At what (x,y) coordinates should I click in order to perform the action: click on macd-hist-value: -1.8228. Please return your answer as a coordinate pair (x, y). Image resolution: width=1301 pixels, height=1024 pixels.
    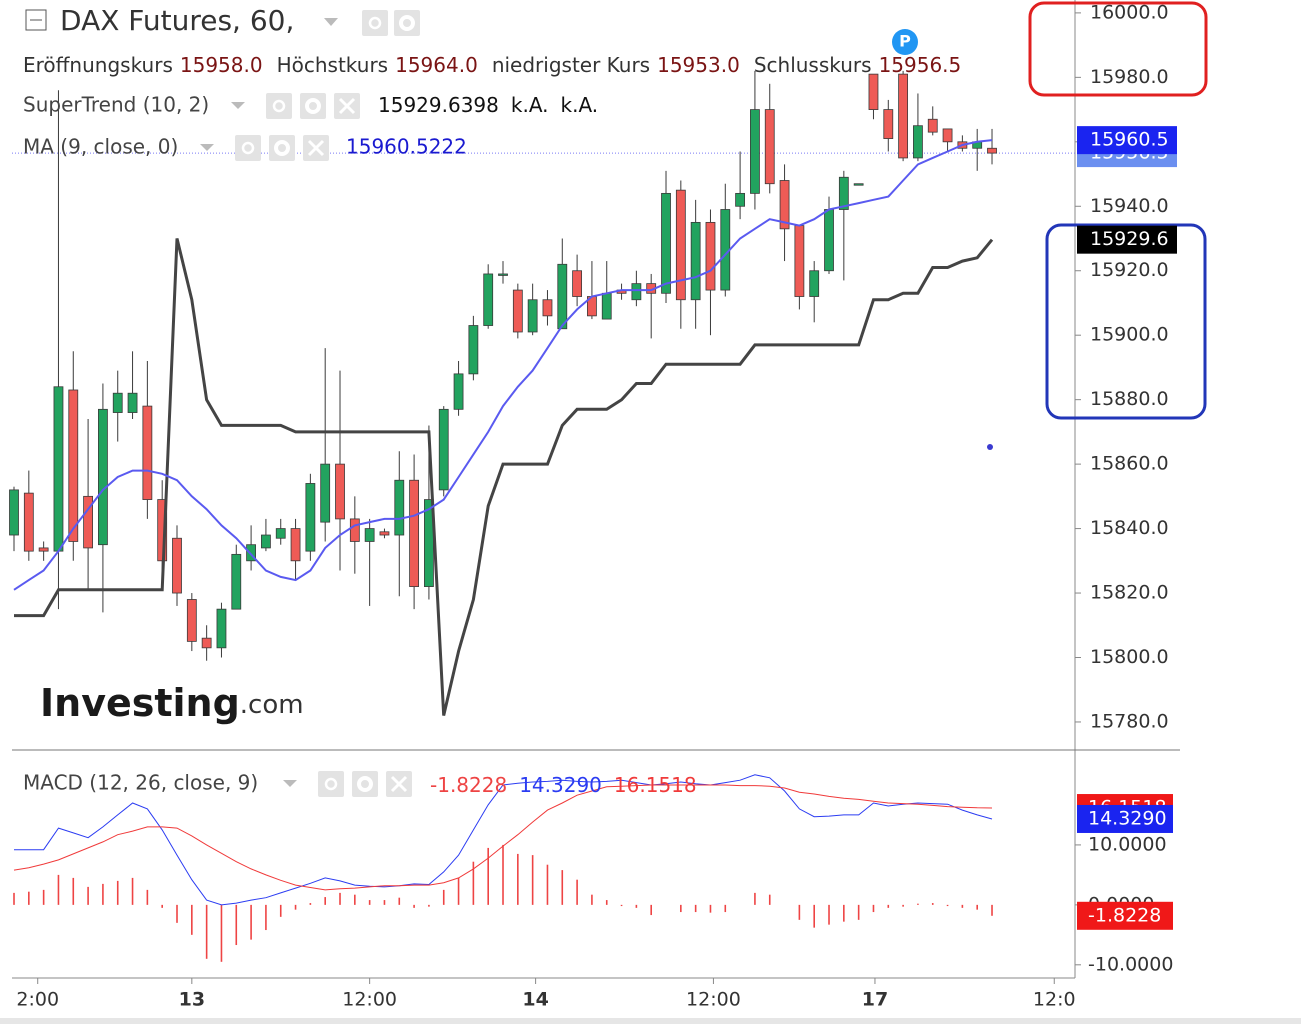
    Looking at the image, I should click on (468, 785).